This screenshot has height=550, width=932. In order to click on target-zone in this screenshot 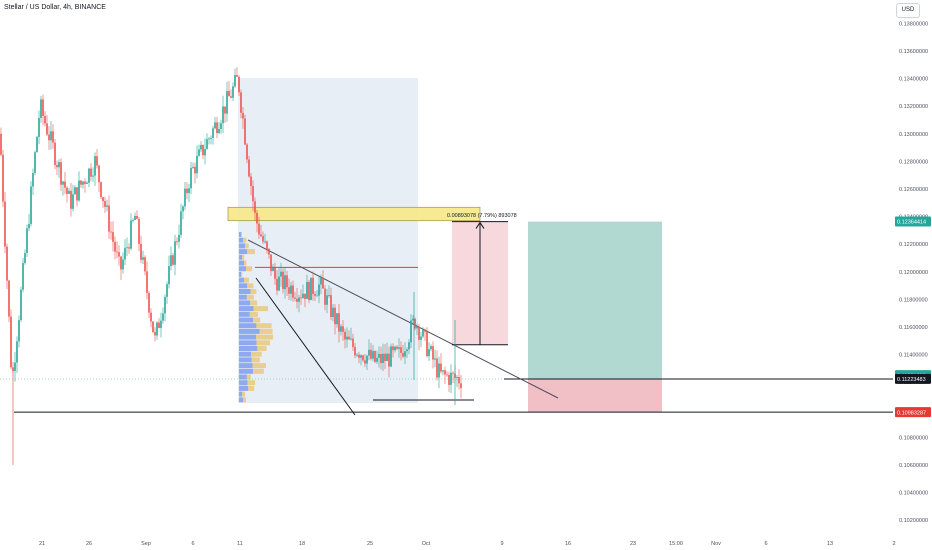, I will do `click(595, 300)`.